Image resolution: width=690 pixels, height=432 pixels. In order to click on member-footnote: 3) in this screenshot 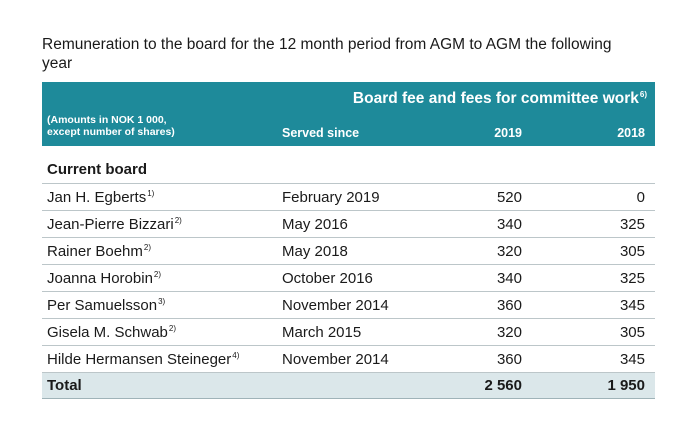, I will do `click(162, 301)`.